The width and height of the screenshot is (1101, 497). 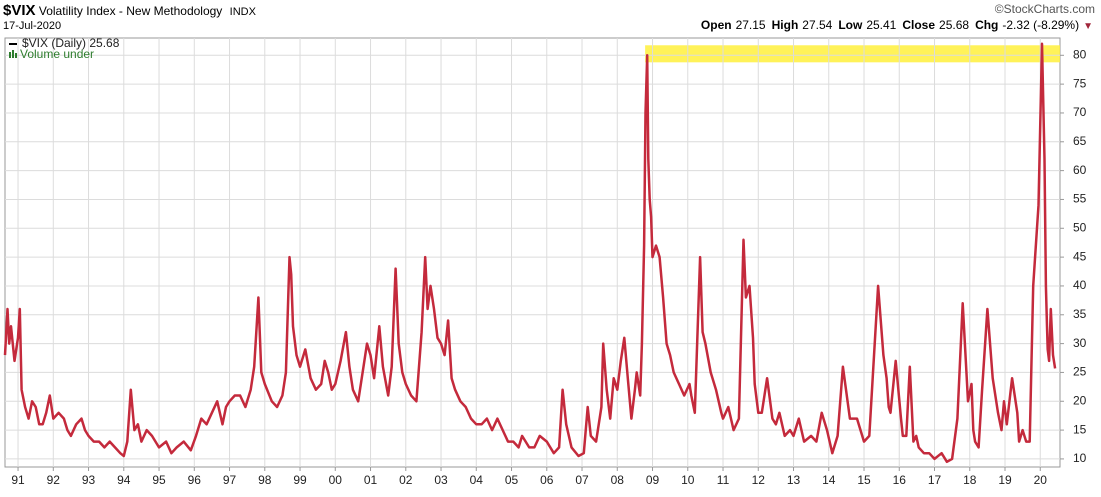 I want to click on quote-label: Chg, so click(x=987, y=25).